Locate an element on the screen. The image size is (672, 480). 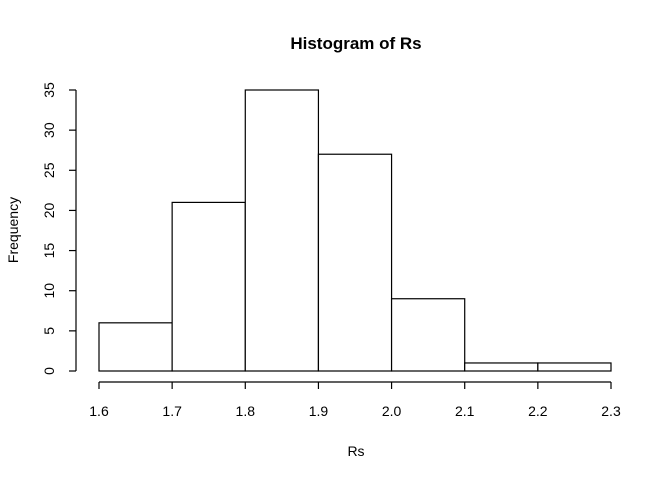
x-axis: 1.6 1.7 1.8 1.9 2.0 2.1 2.2 2.3 is located at coordinates (355, 400).